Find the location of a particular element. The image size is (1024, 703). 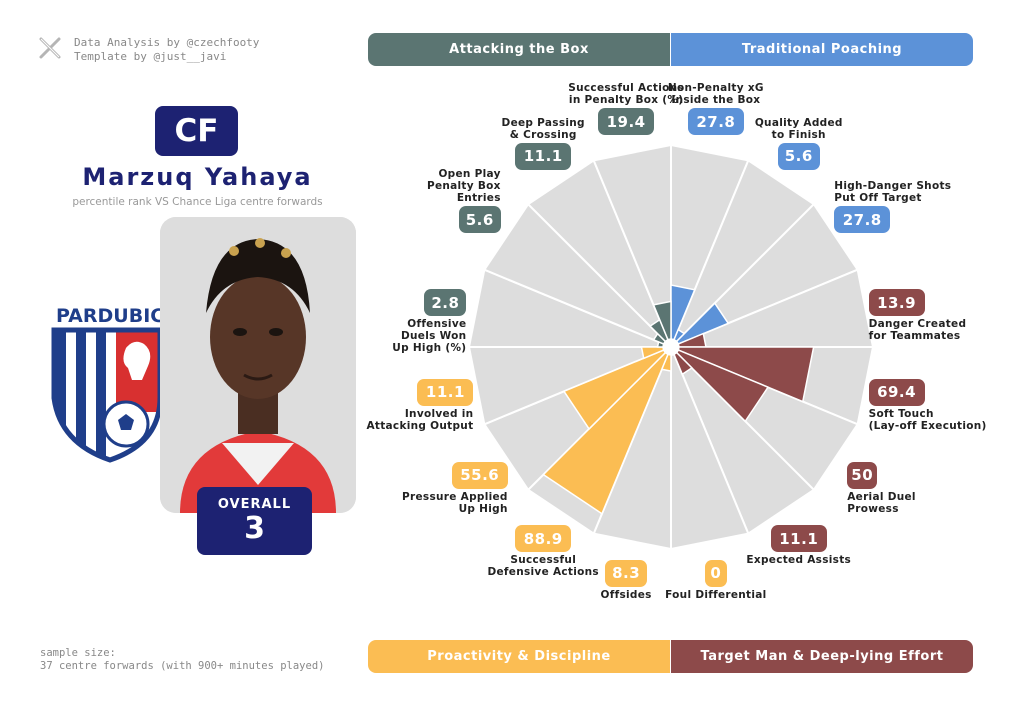

metric-value-badge: 19.4 is located at coordinates (626, 122).